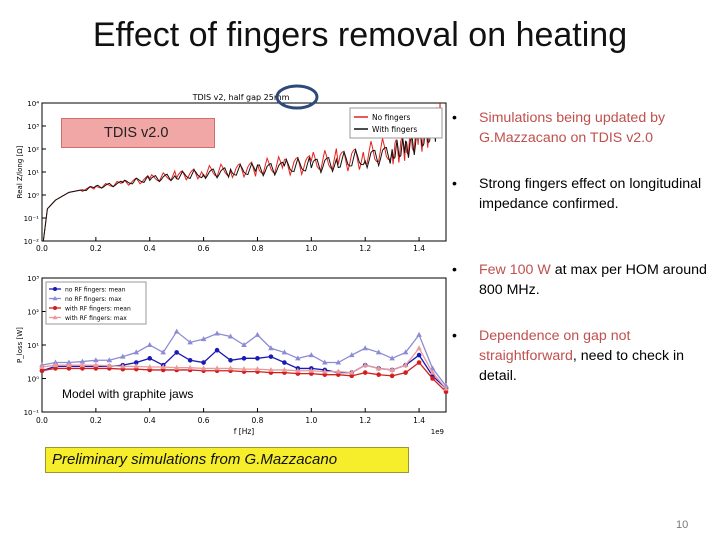 Image resolution: width=720 pixels, height=540 pixels. What do you see at coordinates (138, 133) in the screenshot?
I see `tdis-version-label: TDIS v2.0` at bounding box center [138, 133].